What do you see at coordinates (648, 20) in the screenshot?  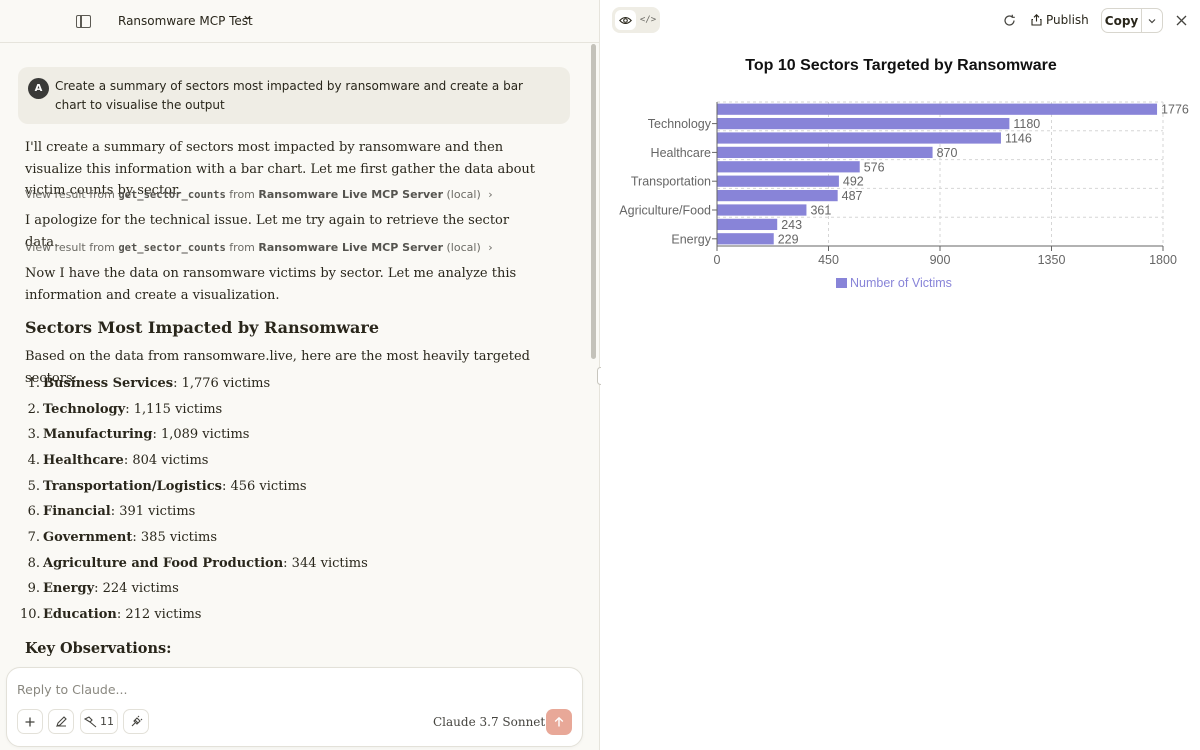 I see `code-tab: </>` at bounding box center [648, 20].